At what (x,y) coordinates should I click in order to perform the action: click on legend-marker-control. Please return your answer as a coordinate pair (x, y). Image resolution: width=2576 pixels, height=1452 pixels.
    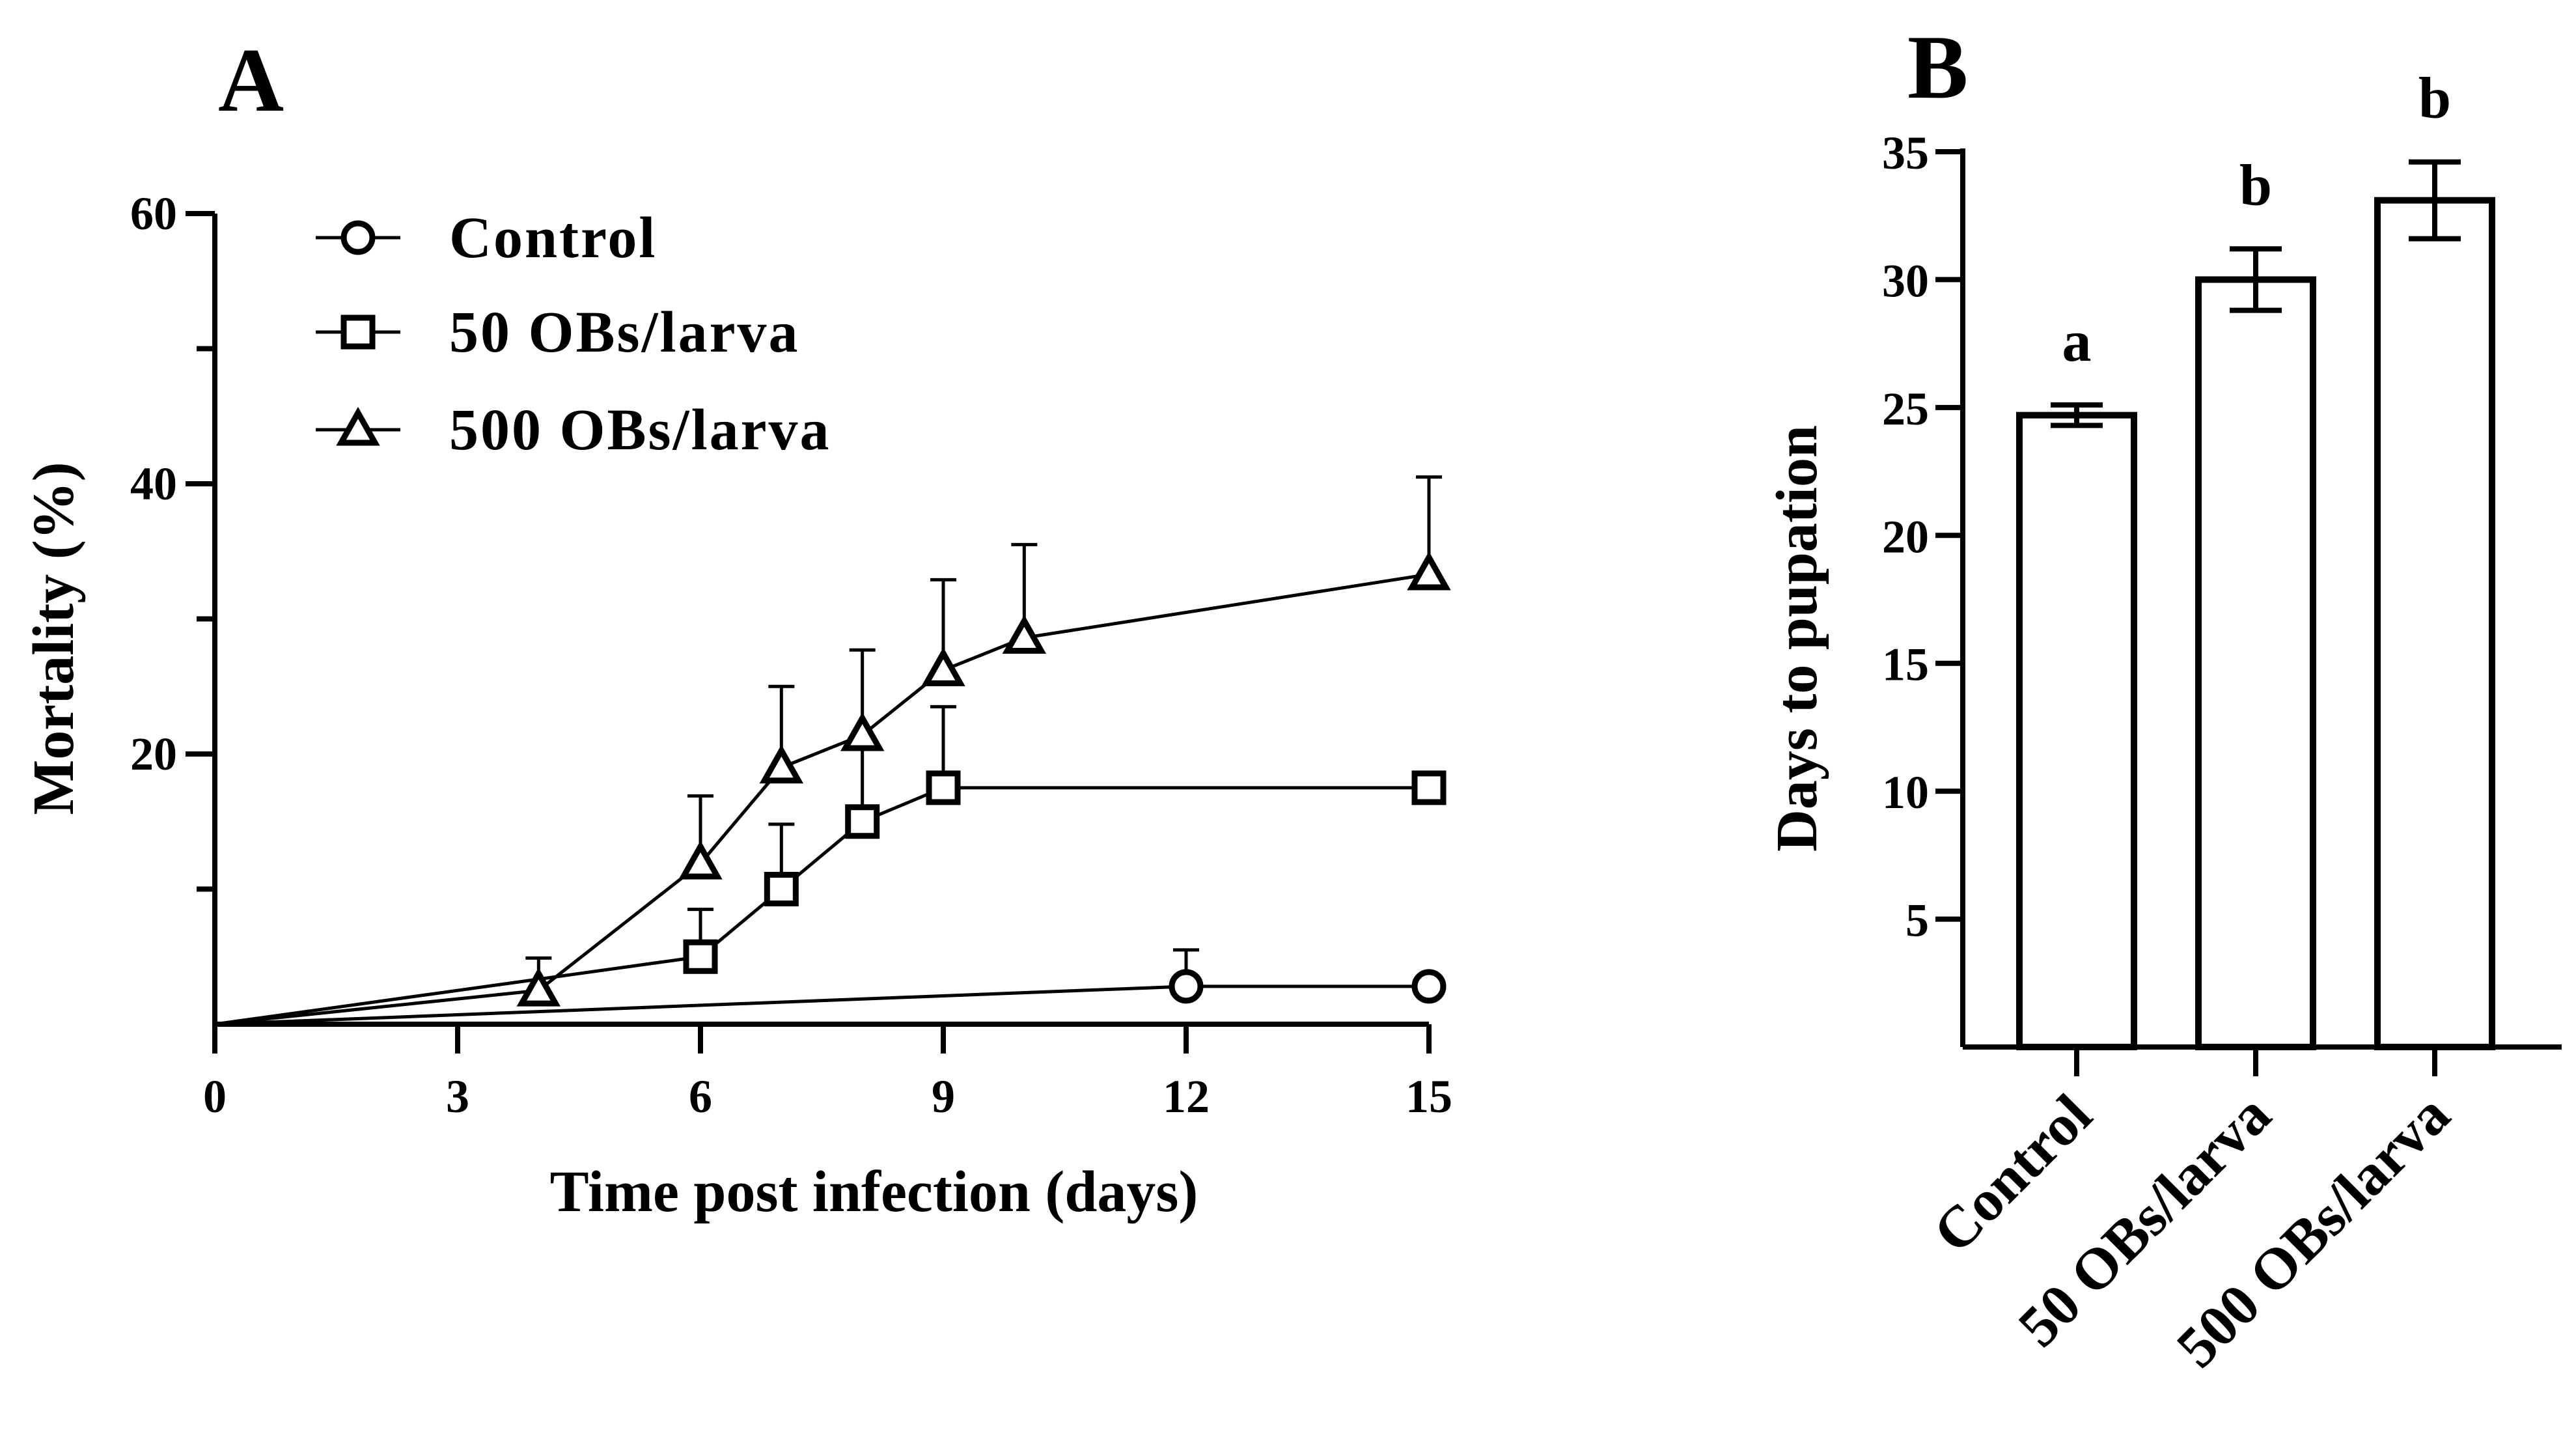
    Looking at the image, I should click on (358, 237).